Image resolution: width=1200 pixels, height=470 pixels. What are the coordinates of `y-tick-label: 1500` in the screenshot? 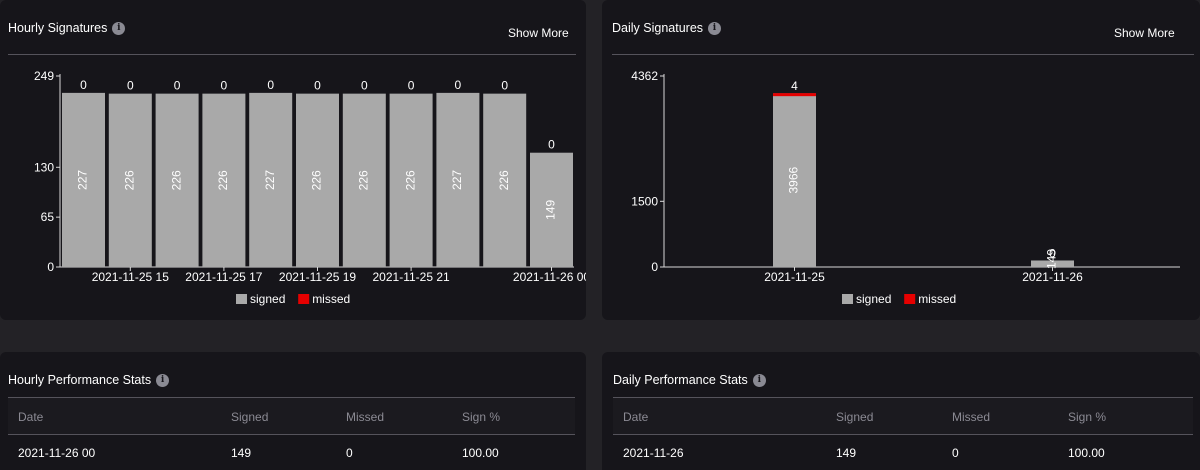 It's located at (644, 201).